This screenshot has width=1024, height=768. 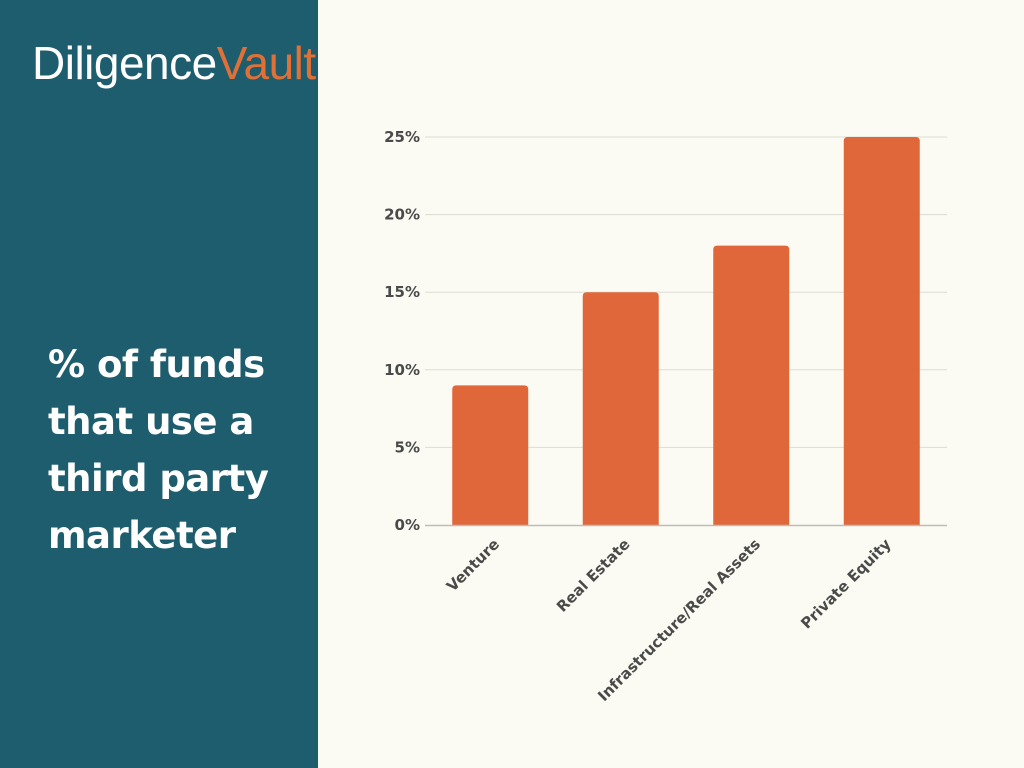 I want to click on y-tick-label: 10%, so click(x=402, y=370).